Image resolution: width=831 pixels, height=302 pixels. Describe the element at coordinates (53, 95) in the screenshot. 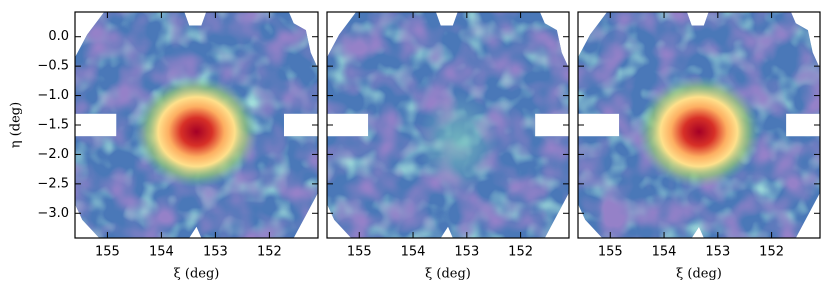

I see `y-tick-label: −1.0` at that location.